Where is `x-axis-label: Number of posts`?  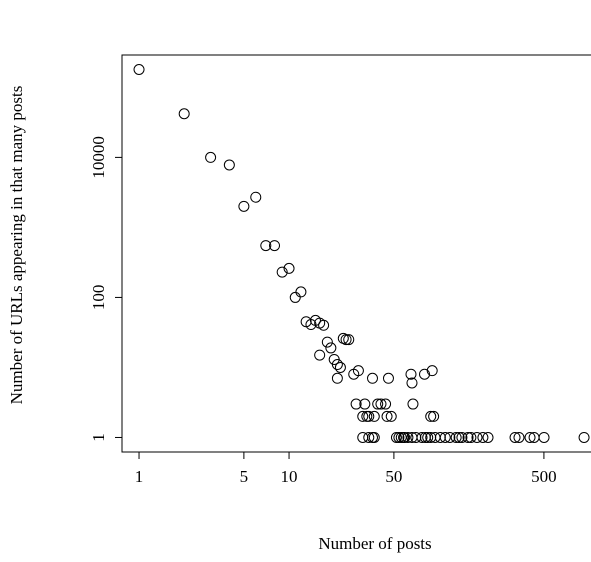
x-axis-label: Number of posts is located at coordinates (374, 543).